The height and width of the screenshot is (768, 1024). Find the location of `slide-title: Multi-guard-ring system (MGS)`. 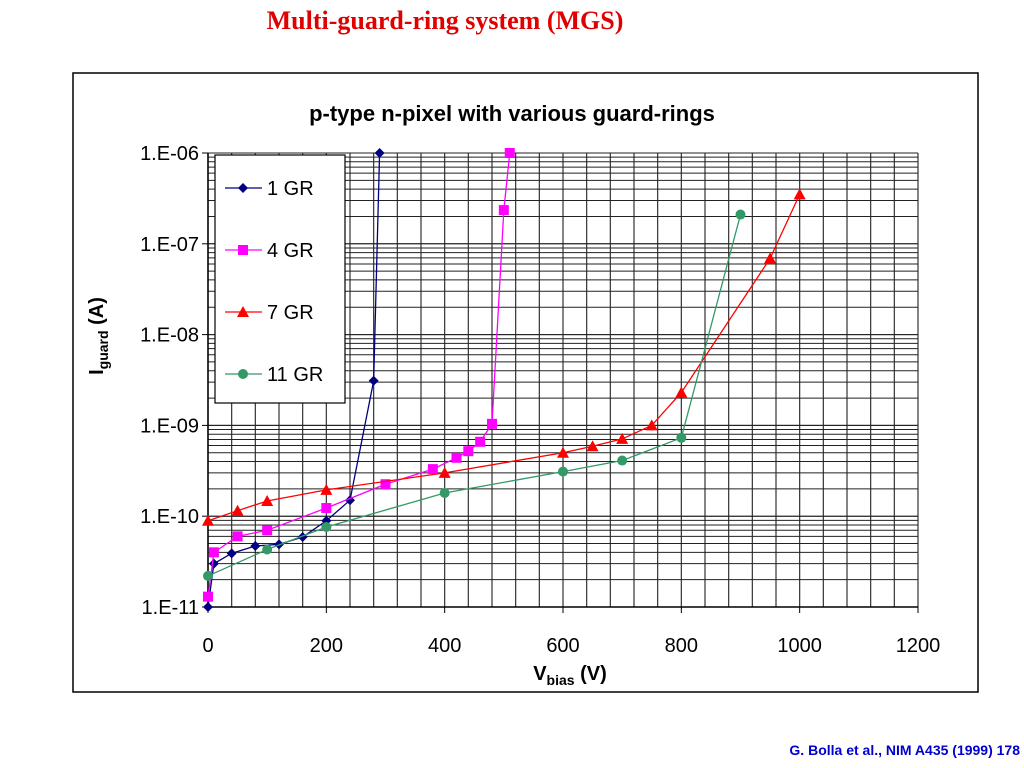

slide-title: Multi-guard-ring system (MGS) is located at coordinates (445, 20).